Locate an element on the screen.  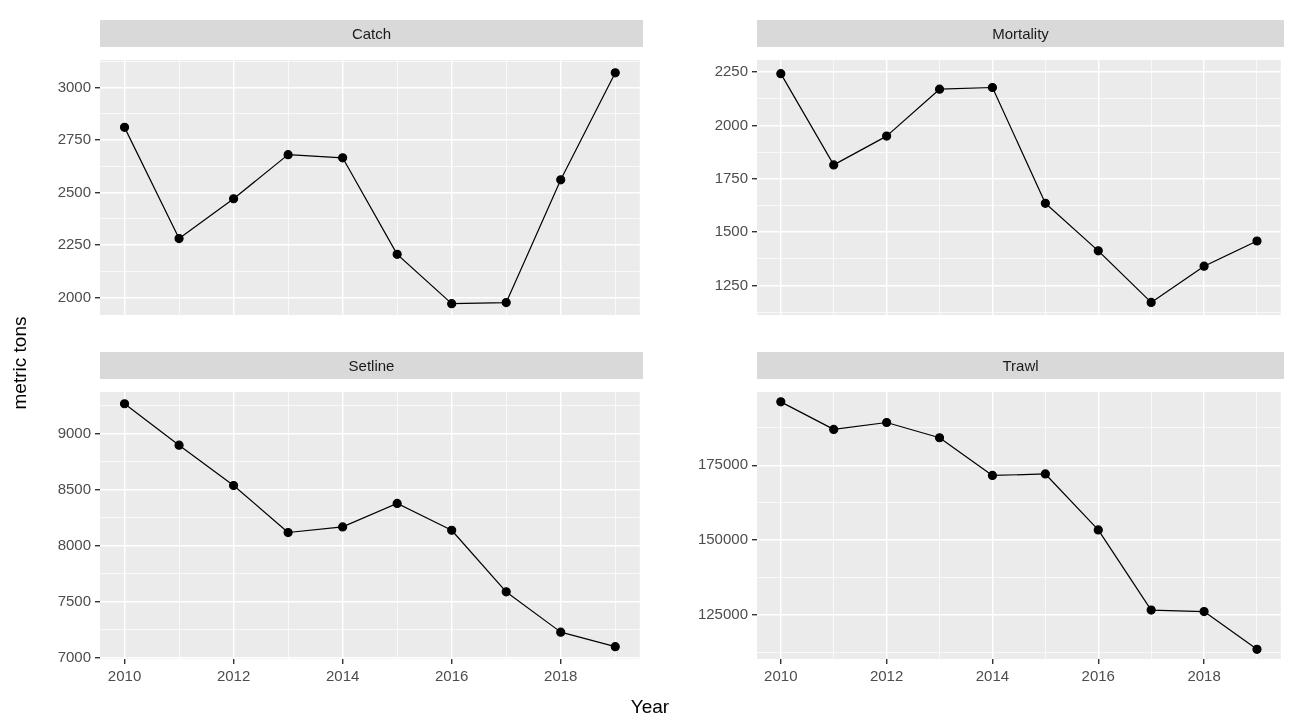
y-tick-label: 1500 is located at coordinates (731, 231).